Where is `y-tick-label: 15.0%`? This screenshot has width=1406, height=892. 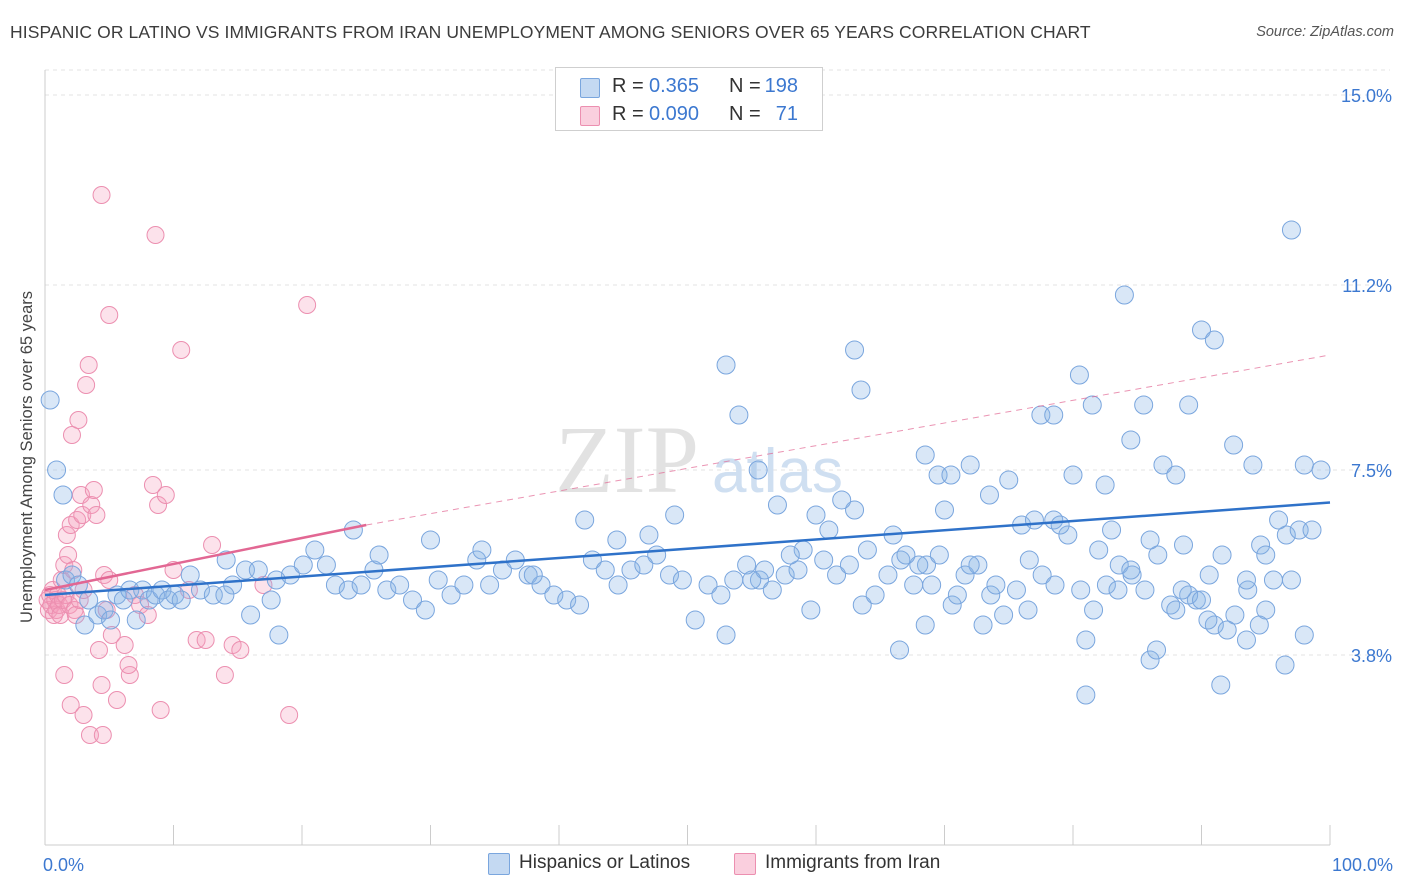
y-tick-label: 15.0% is located at coordinates (1366, 96).